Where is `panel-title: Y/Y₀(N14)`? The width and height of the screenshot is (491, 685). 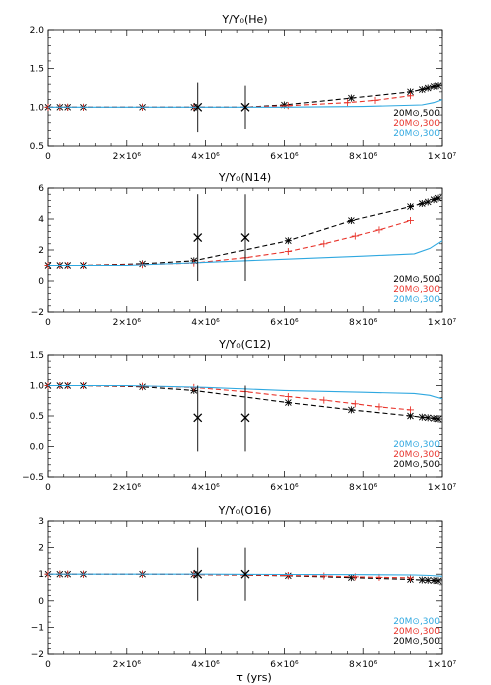
panel-title: Y/Y₀(N14) is located at coordinates (244, 177).